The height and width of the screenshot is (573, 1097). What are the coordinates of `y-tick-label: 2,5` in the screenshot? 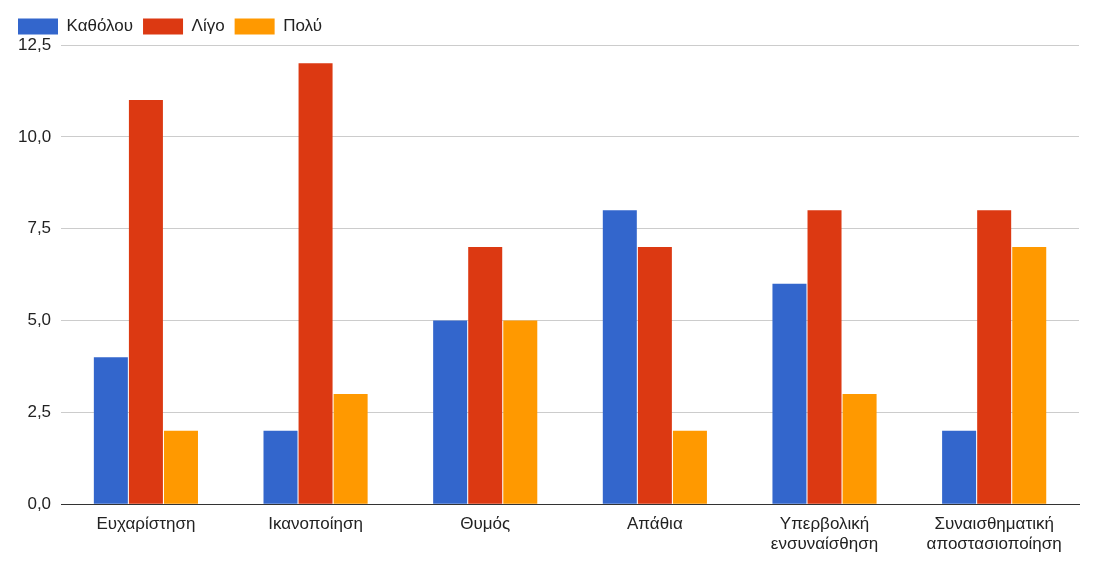 It's located at (39, 412).